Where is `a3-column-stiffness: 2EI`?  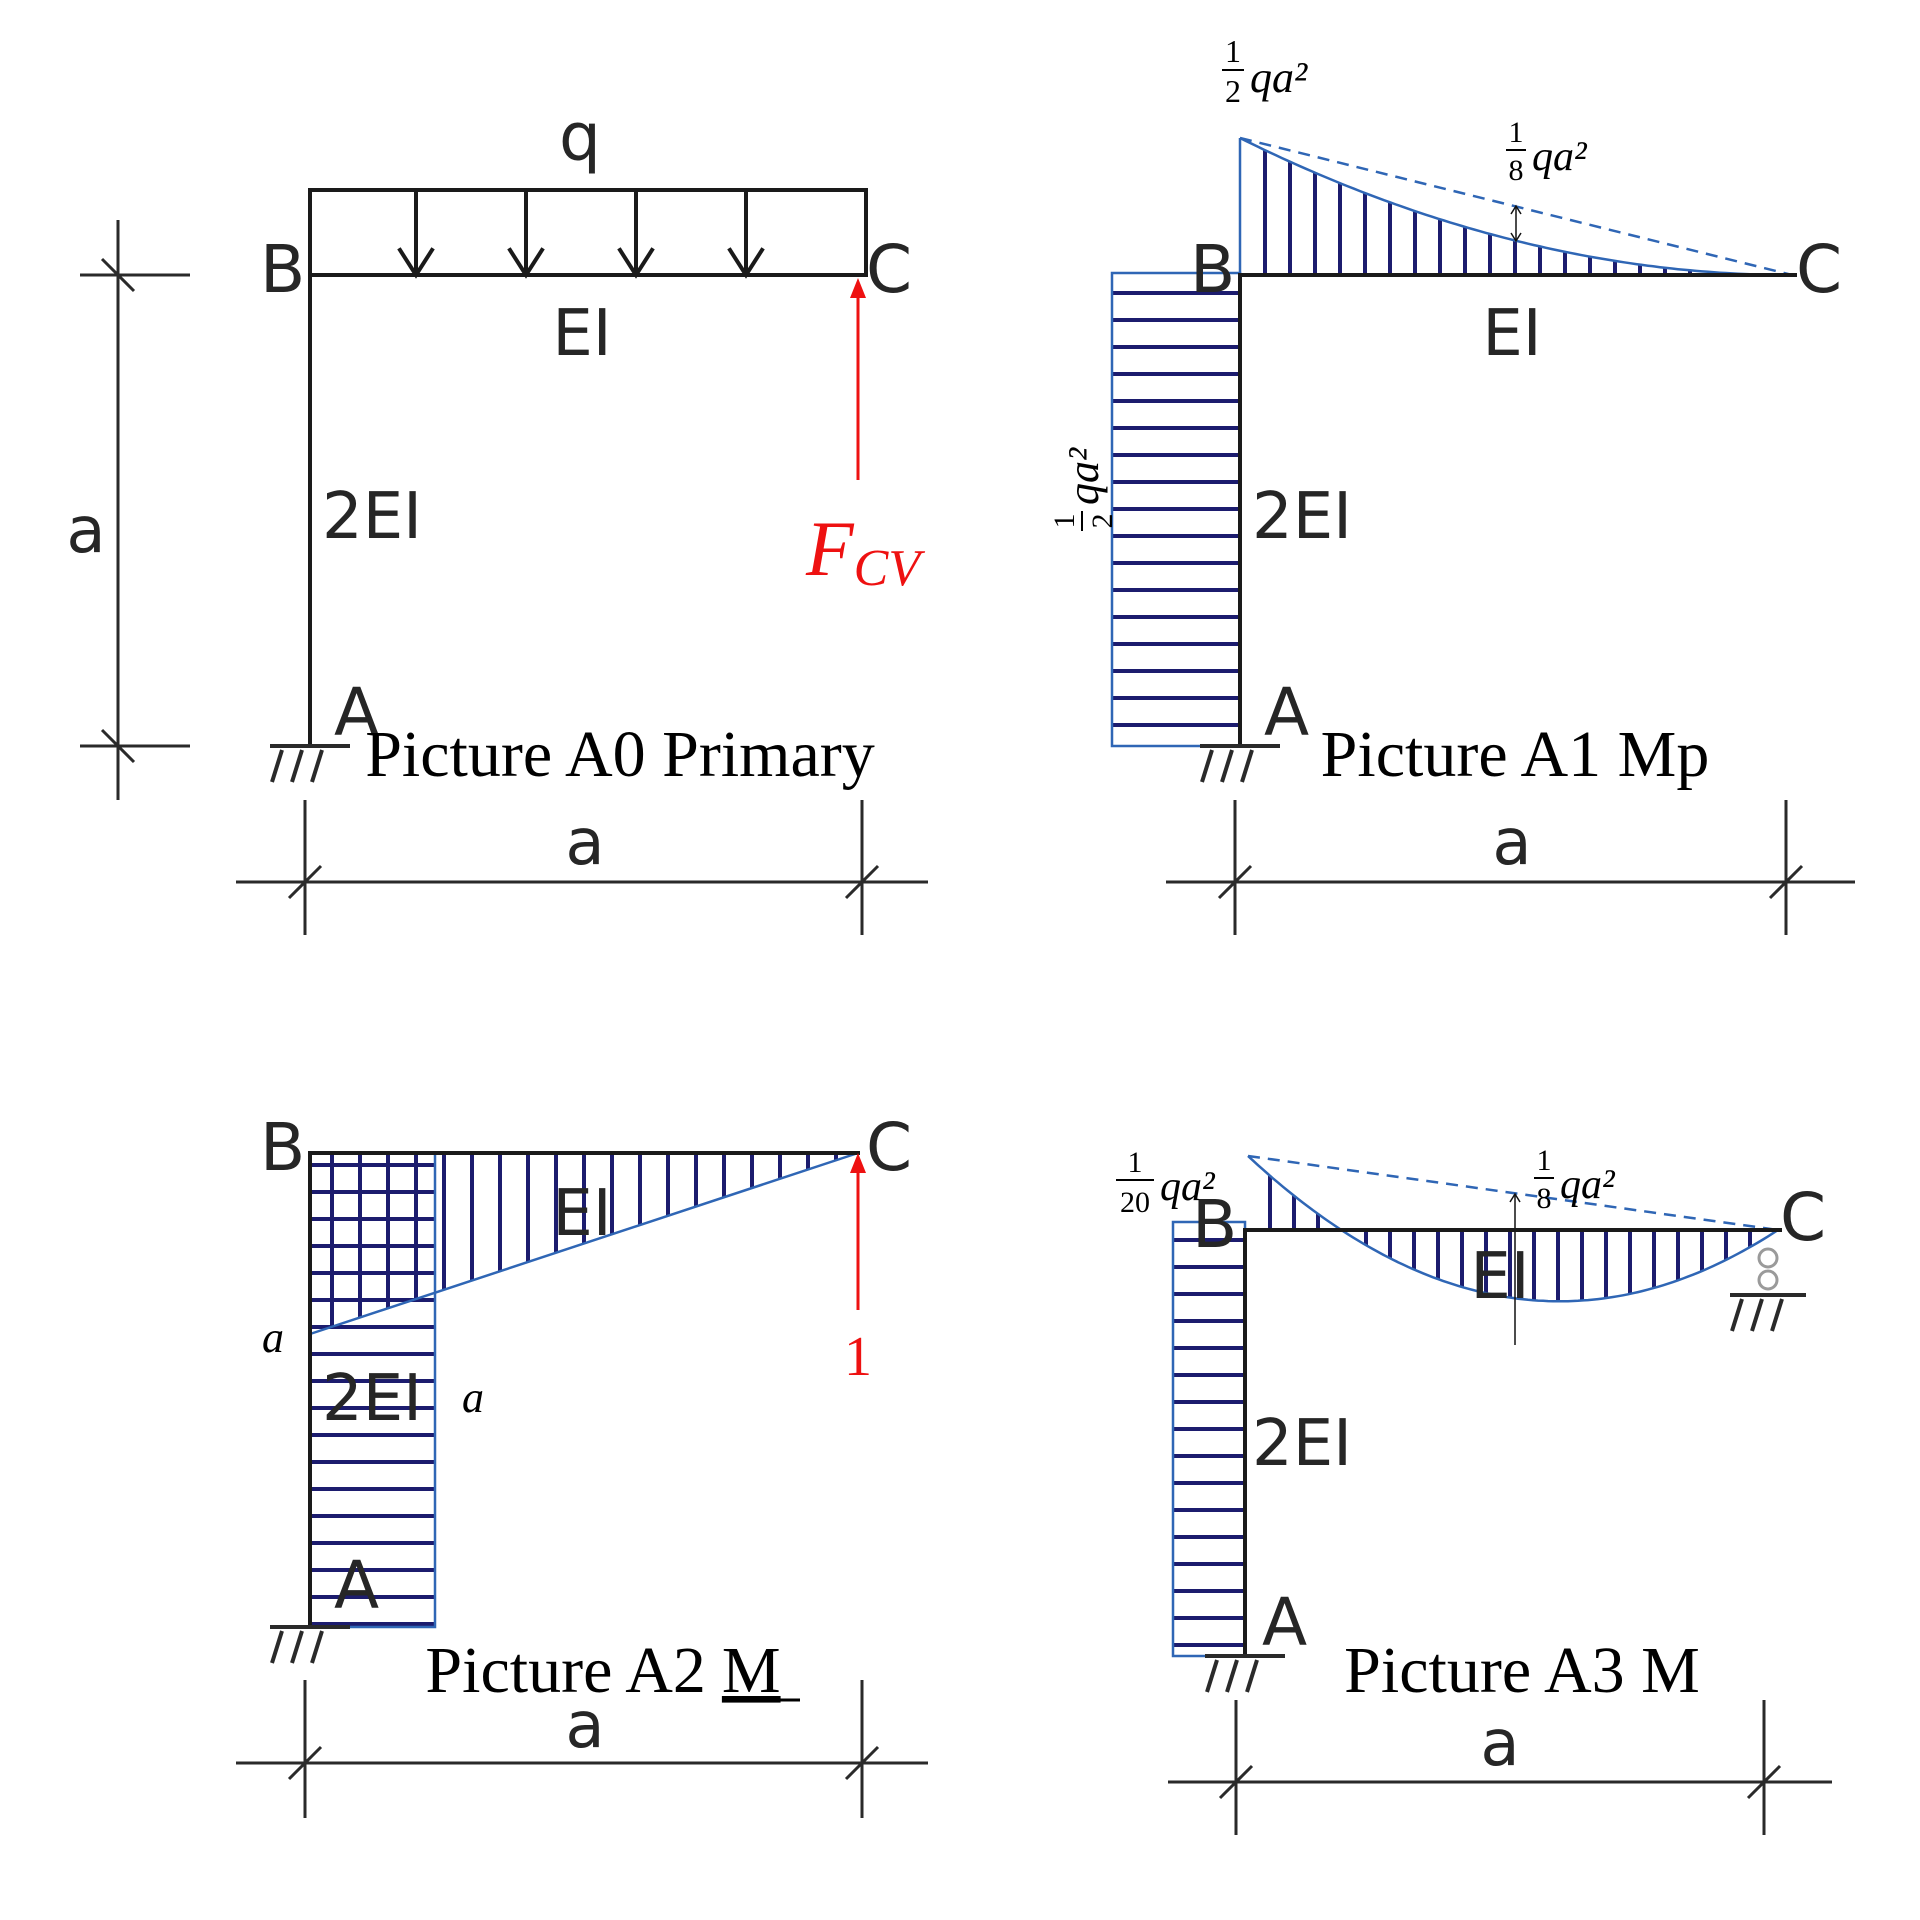
a3-column-stiffness: 2EI is located at coordinates (1302, 1444).